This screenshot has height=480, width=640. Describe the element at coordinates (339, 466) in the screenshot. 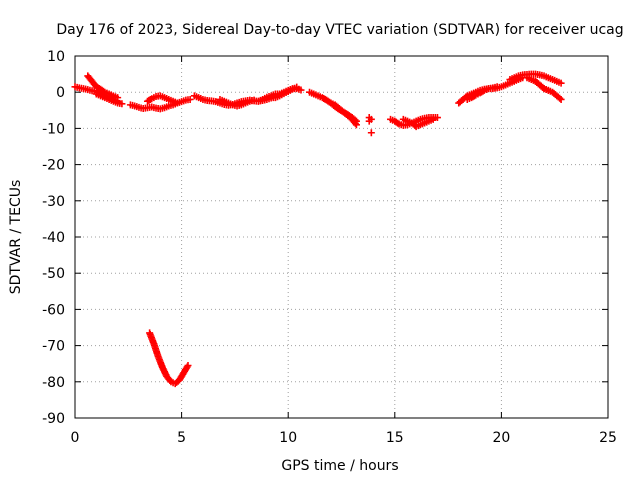

I see `x-axis-label: GPS time / hours` at that location.